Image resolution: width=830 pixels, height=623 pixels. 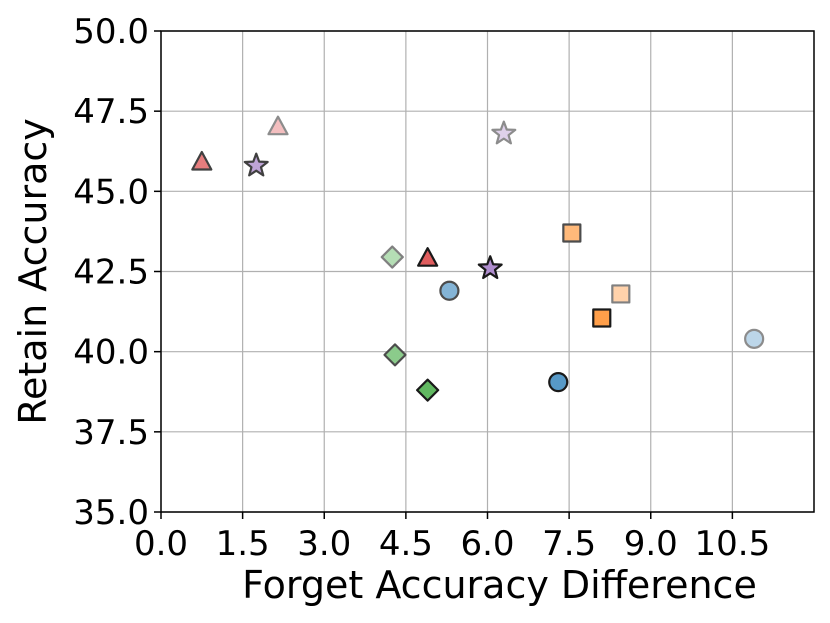 What do you see at coordinates (324, 544) in the screenshot?
I see `x-tick-label: 3.0` at bounding box center [324, 544].